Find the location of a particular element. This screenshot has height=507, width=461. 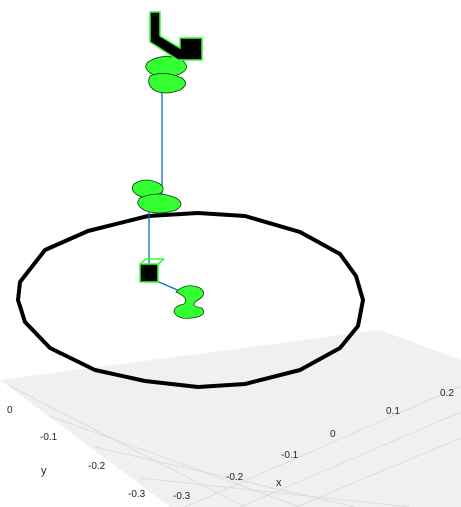

y-tick-label: 0 is located at coordinates (10, 410).